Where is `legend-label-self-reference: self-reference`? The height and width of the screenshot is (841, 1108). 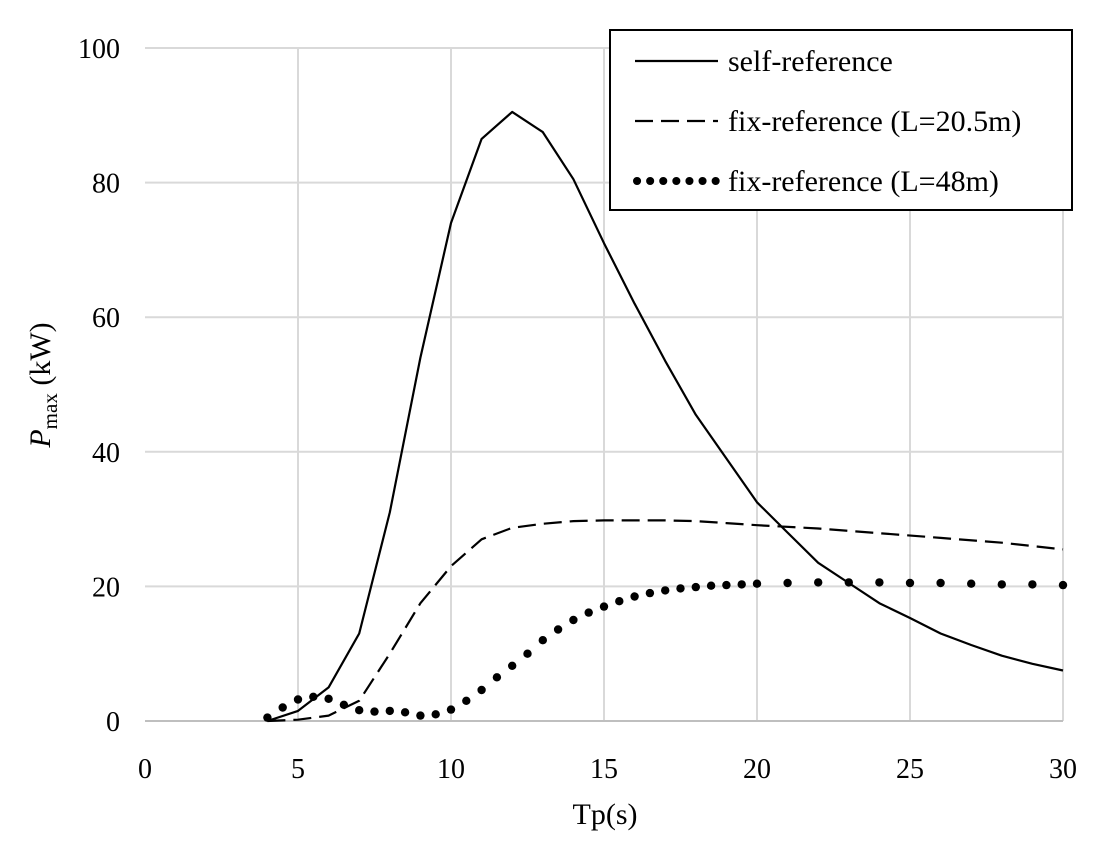 legend-label-self-reference: self-reference is located at coordinates (810, 61).